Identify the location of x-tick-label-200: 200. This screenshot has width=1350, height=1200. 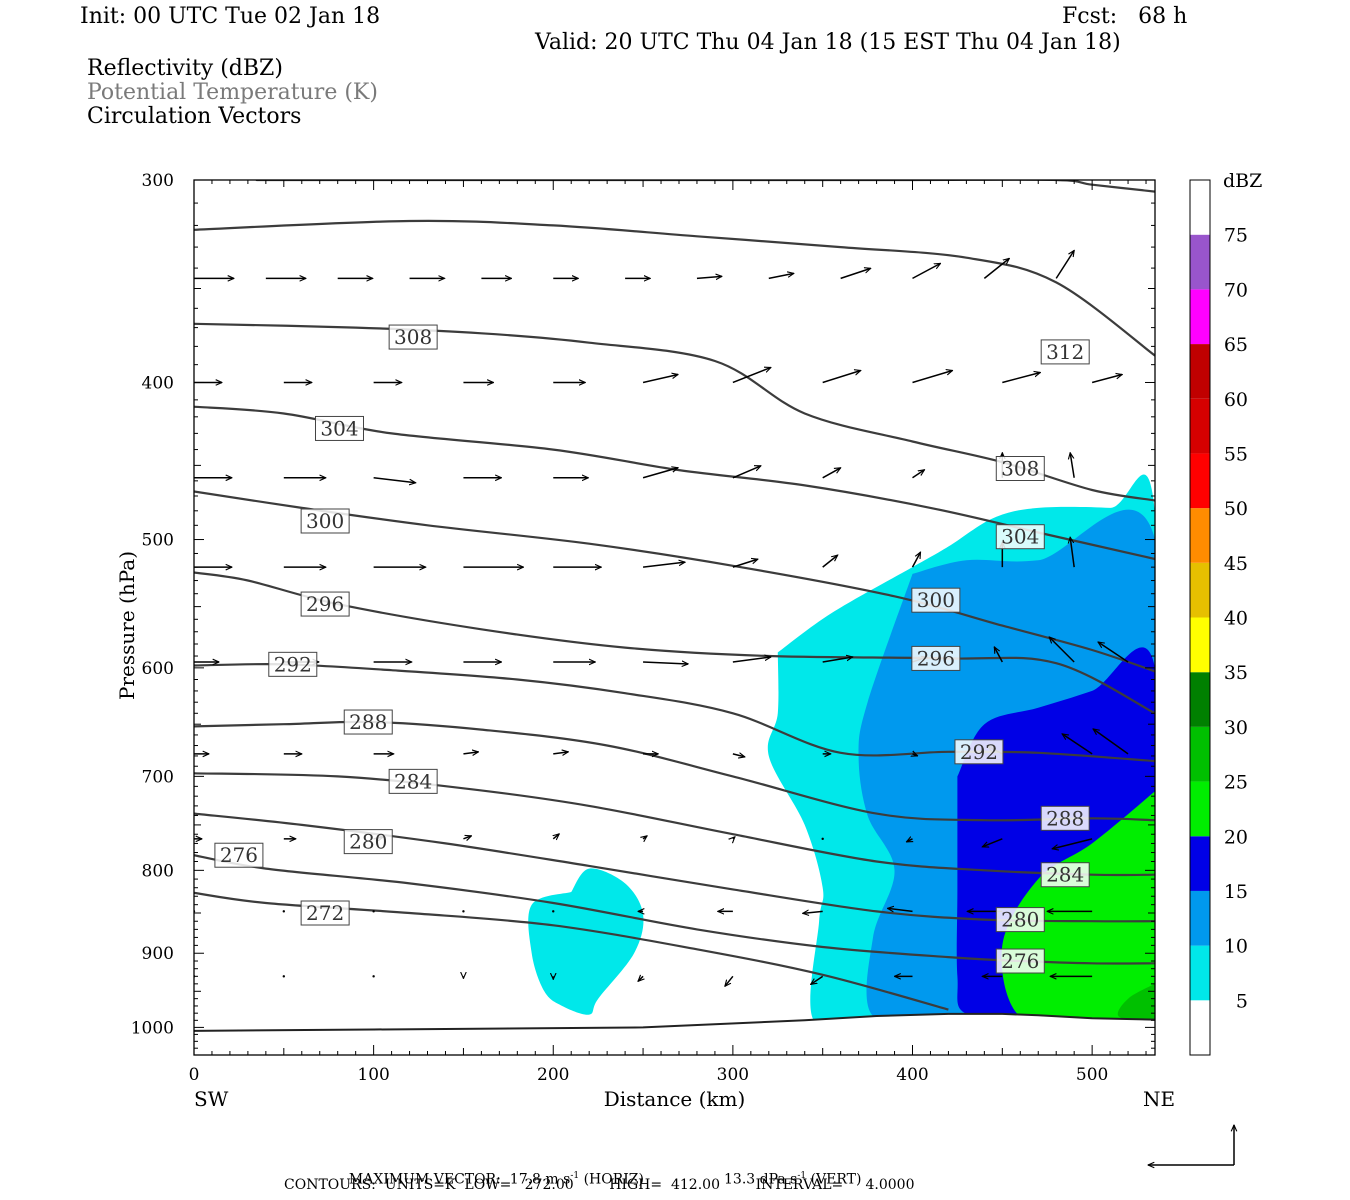
(553, 1075).